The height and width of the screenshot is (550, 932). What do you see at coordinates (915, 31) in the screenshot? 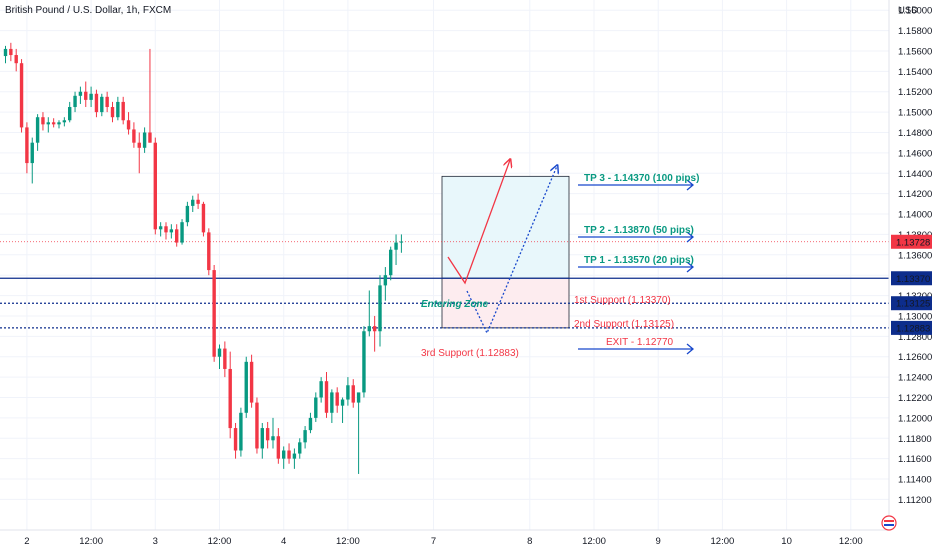
I see `price-tick-label: 1.15800` at bounding box center [915, 31].